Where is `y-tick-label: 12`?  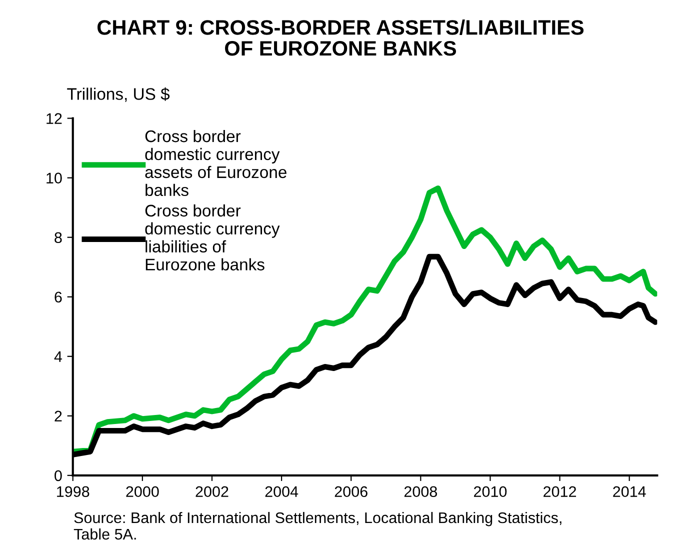
y-tick-label: 12 is located at coordinates (54, 118).